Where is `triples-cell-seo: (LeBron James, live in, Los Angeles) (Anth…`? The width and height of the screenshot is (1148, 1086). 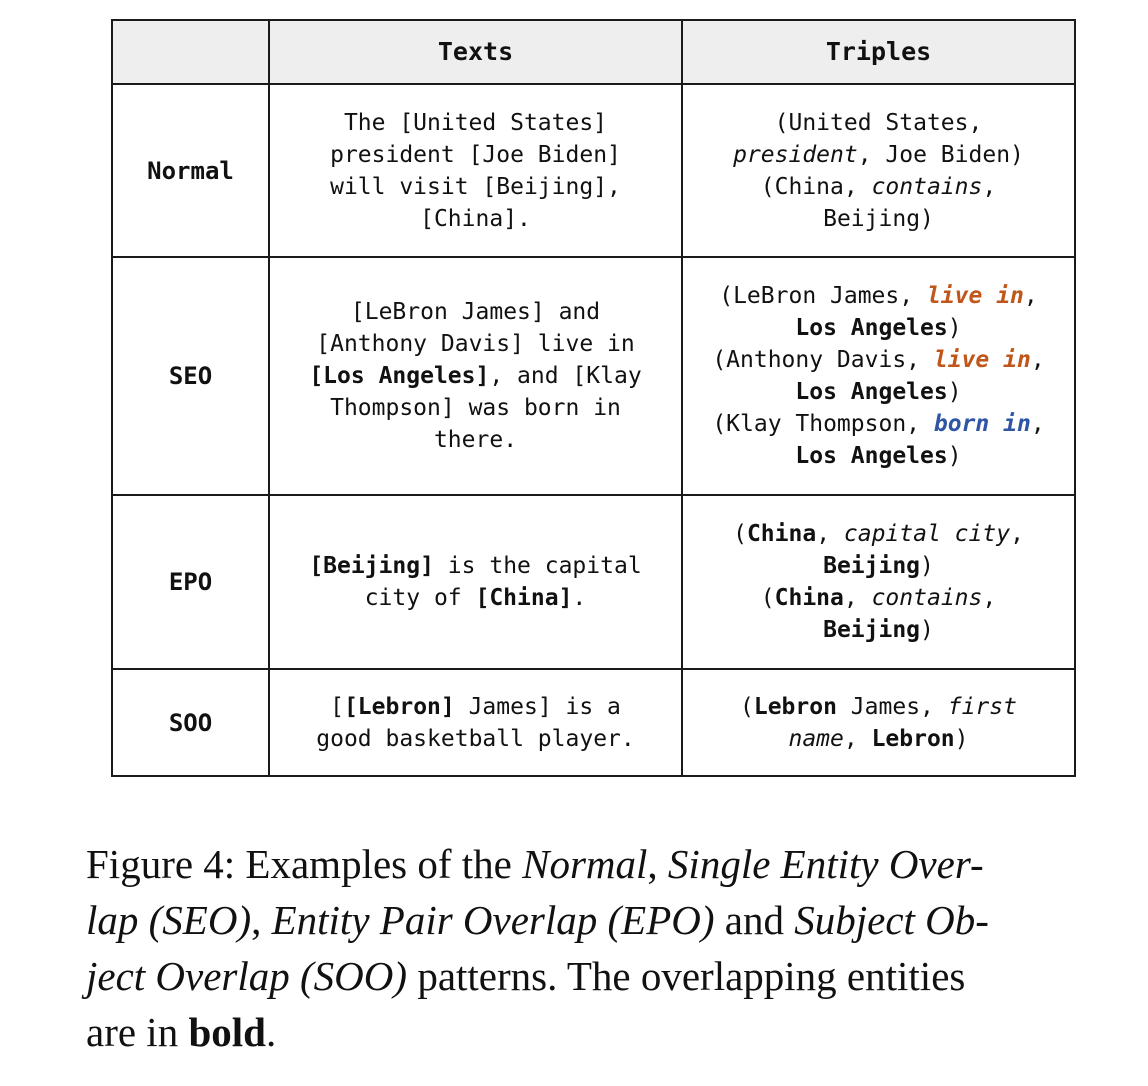 triples-cell-seo: (LeBron James, live in, Los Angeles) (Anth… is located at coordinates (878, 376).